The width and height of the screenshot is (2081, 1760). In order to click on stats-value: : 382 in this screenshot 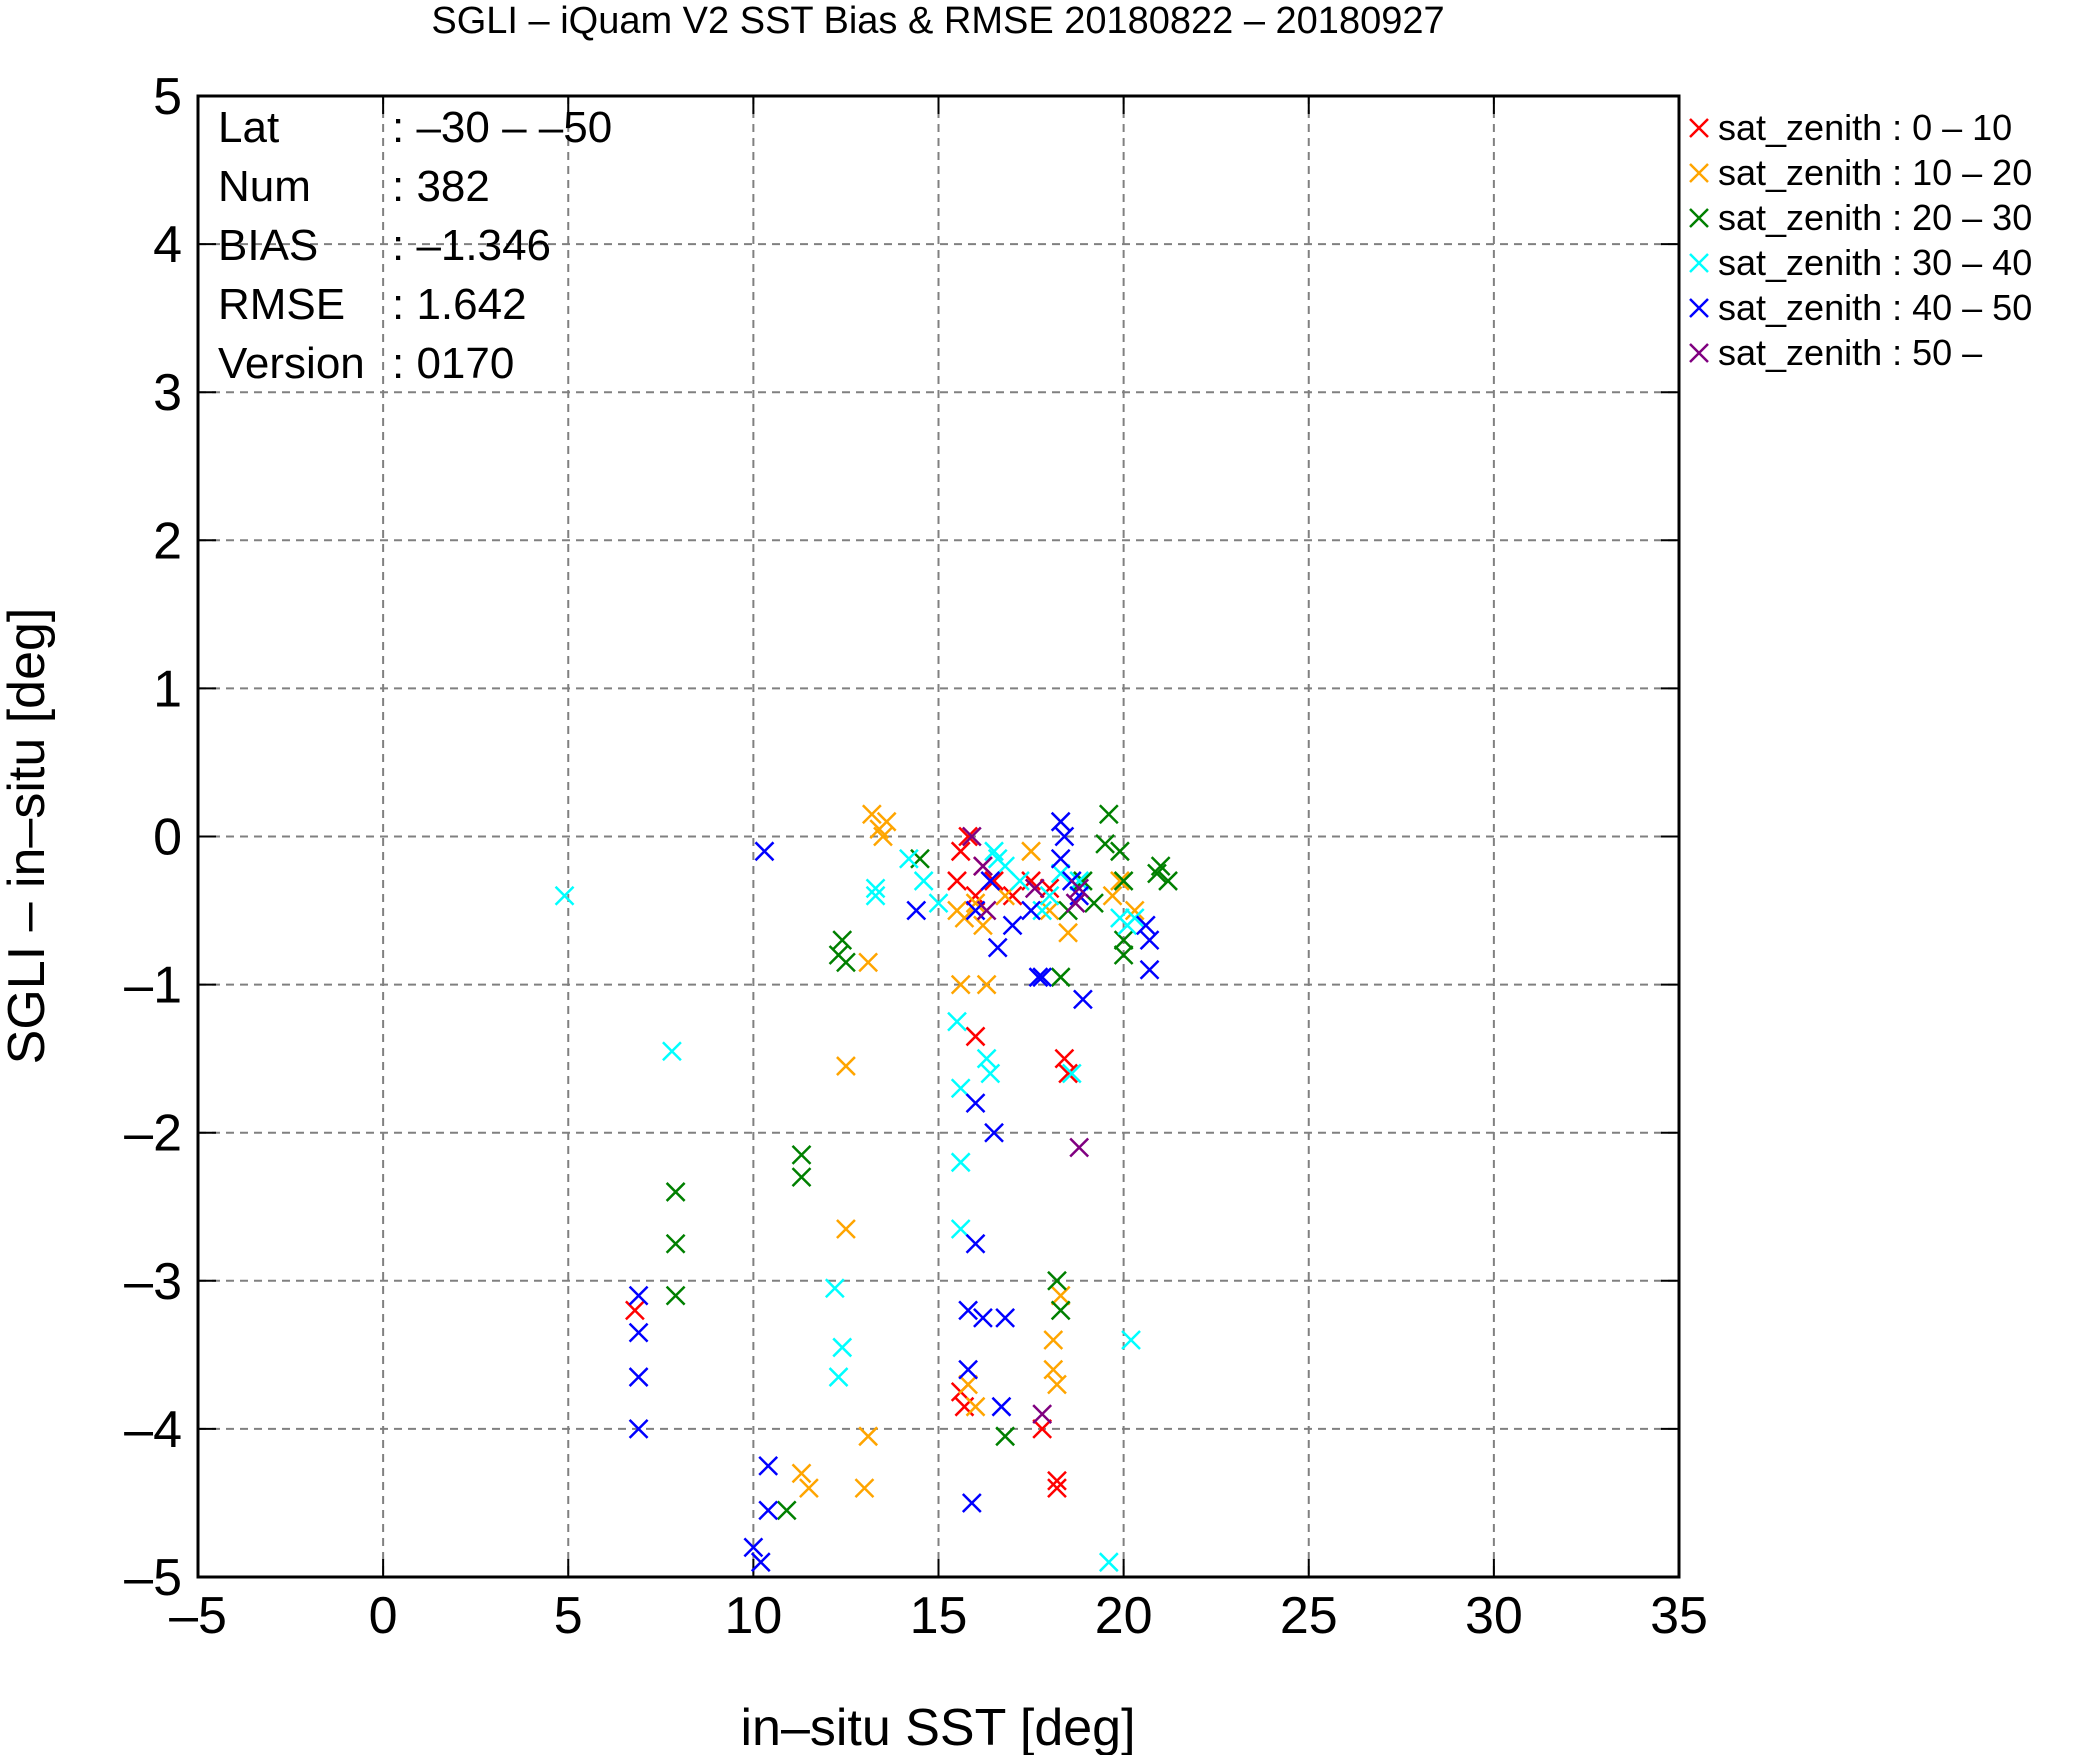, I will do `click(441, 186)`.